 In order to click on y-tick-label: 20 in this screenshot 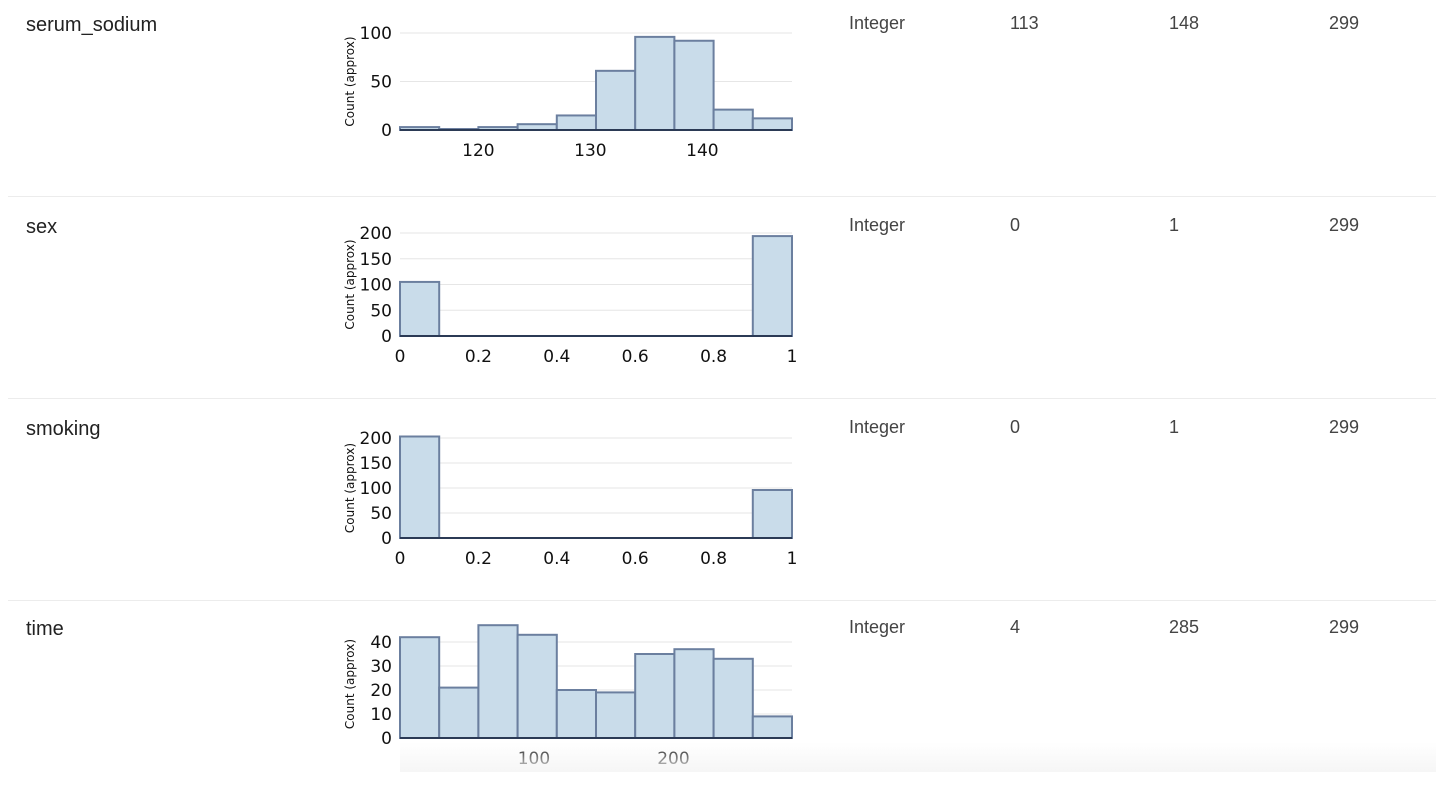, I will do `click(381, 691)`.